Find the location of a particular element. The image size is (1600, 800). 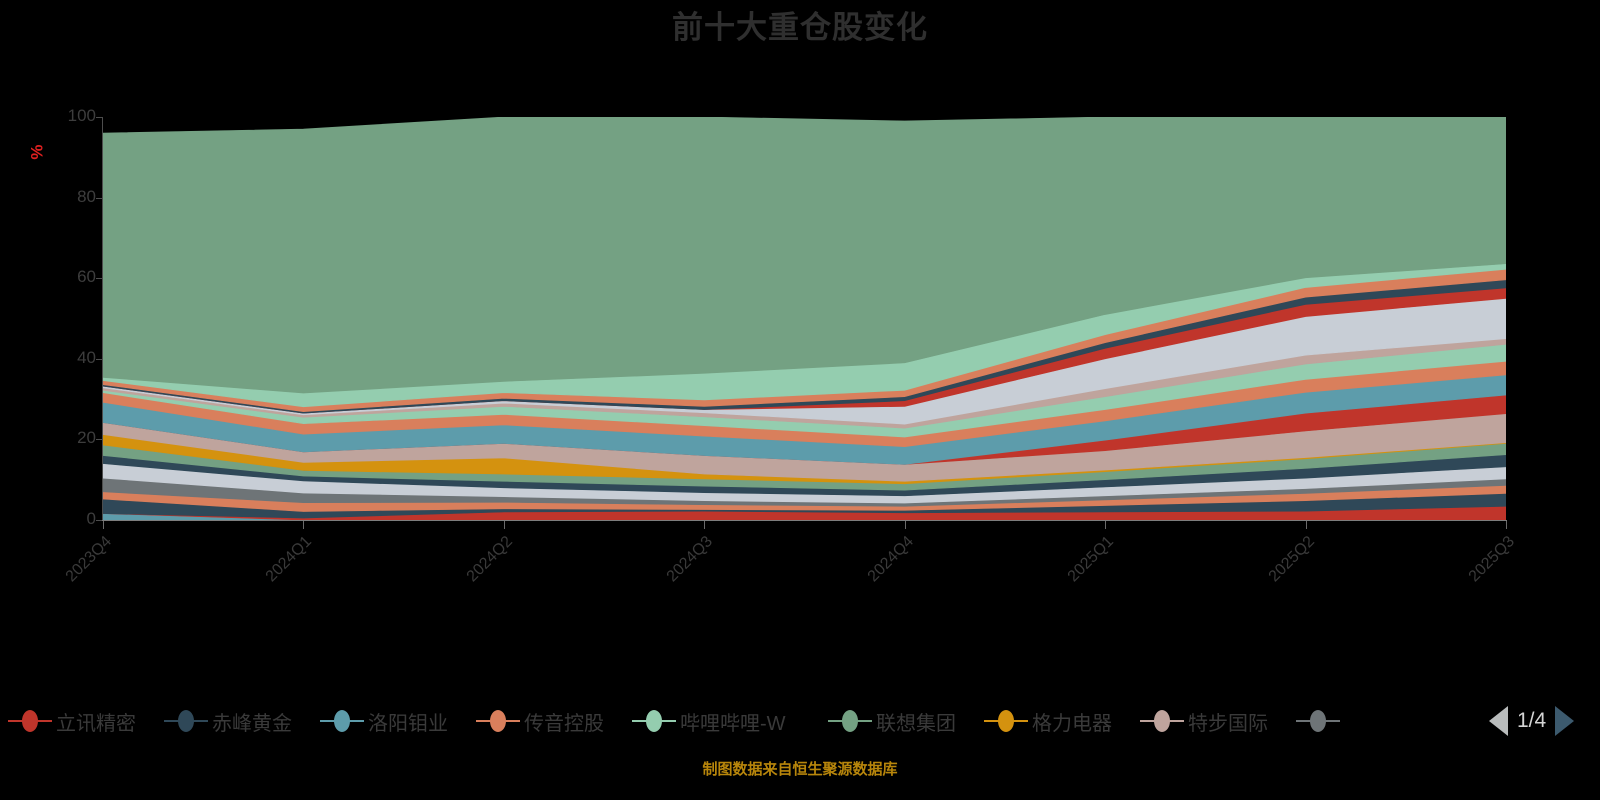

pager-label: 1/4 is located at coordinates (1532, 720).